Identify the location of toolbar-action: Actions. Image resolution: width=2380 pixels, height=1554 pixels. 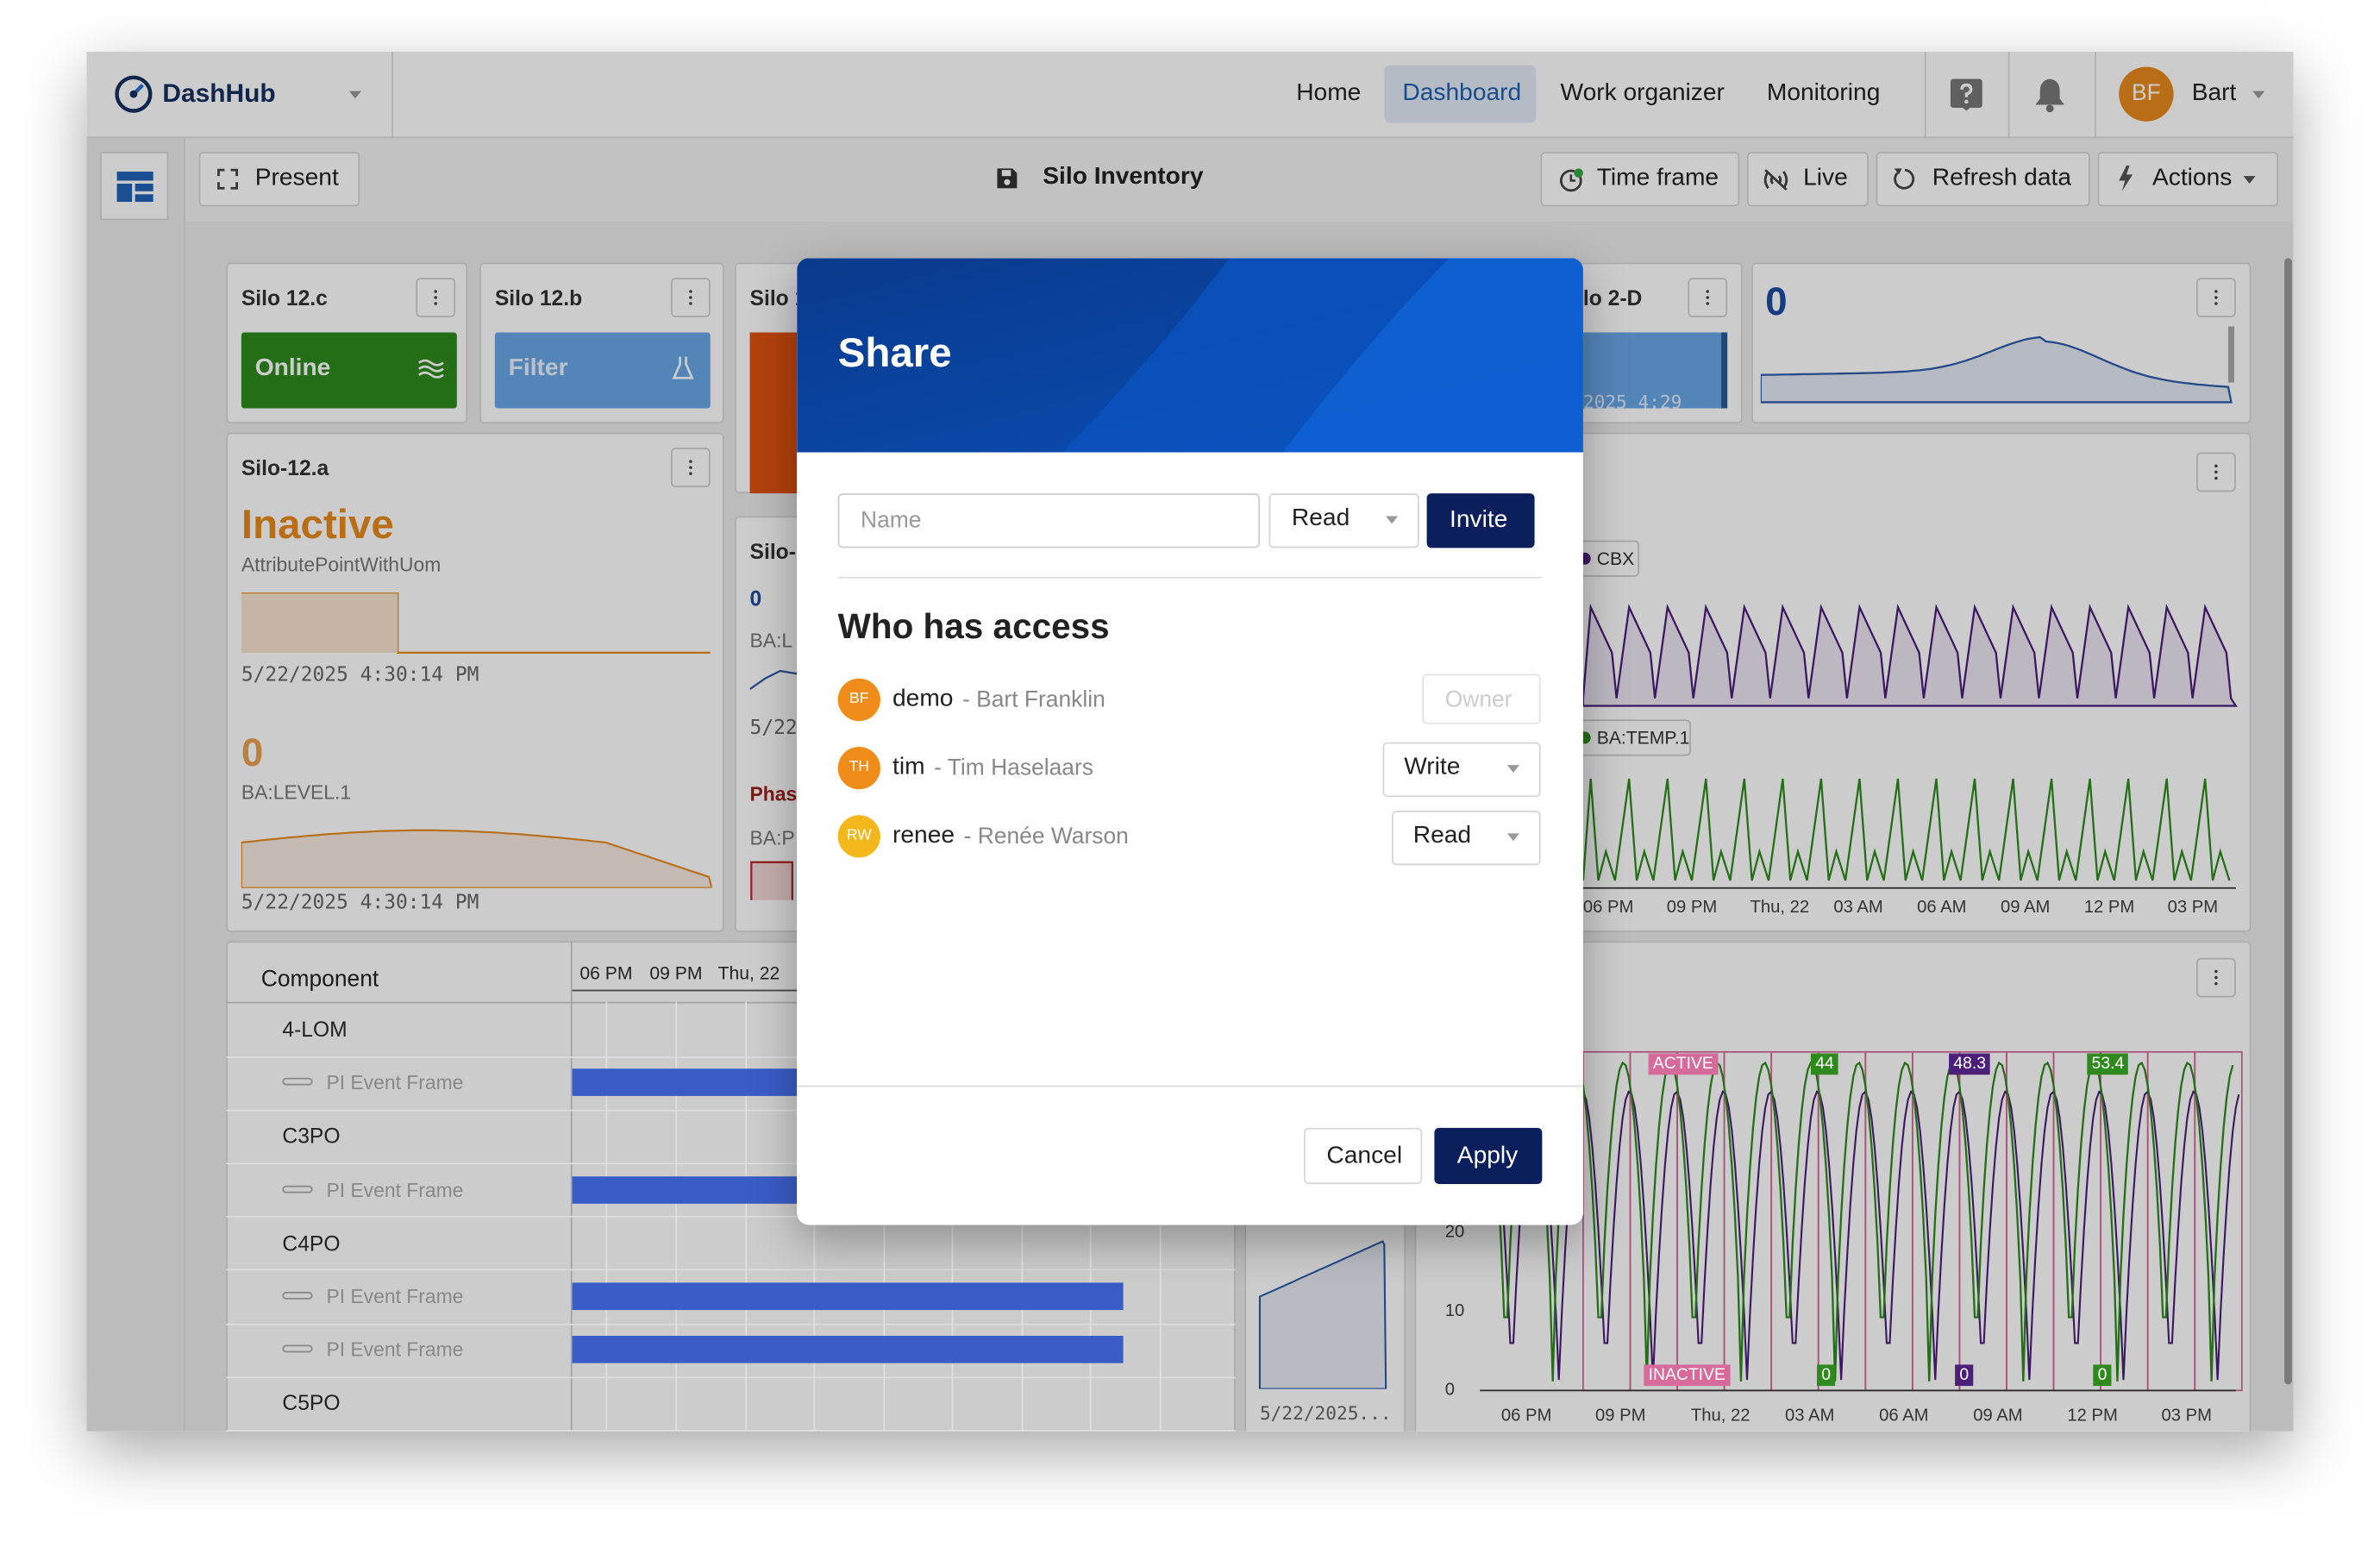
(2192, 178).